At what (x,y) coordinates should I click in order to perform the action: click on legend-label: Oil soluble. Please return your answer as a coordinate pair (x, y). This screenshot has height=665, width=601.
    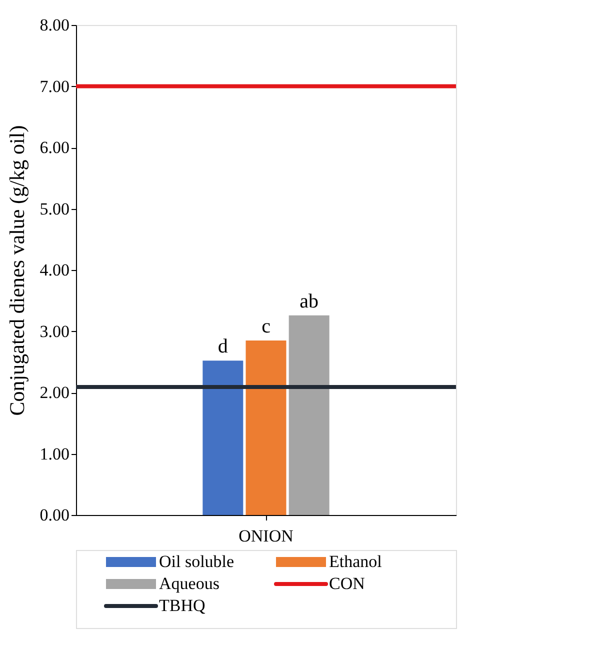
    Looking at the image, I should click on (196, 561).